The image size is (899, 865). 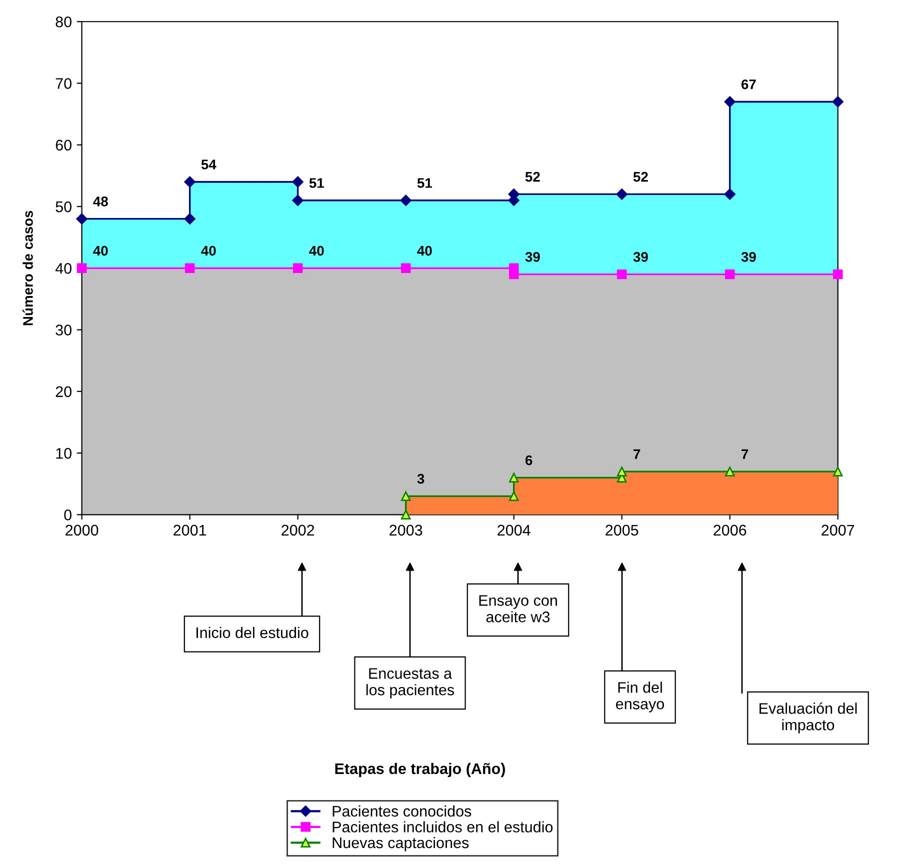 I want to click on y-tick-label: 30, so click(x=64, y=330).